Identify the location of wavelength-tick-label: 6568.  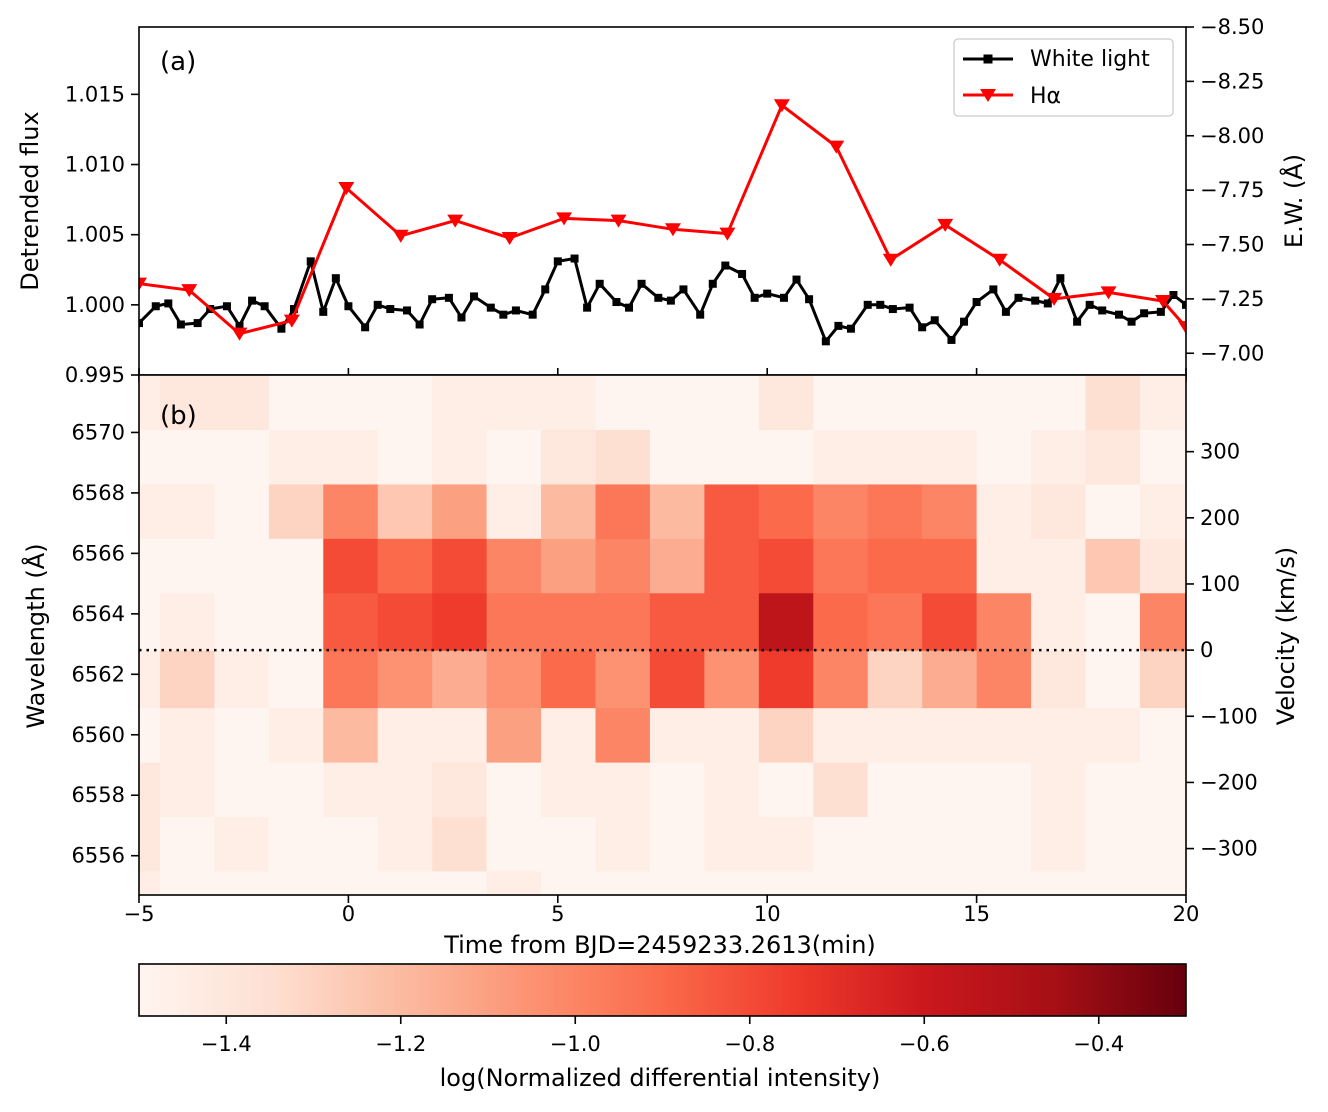
(98, 493).